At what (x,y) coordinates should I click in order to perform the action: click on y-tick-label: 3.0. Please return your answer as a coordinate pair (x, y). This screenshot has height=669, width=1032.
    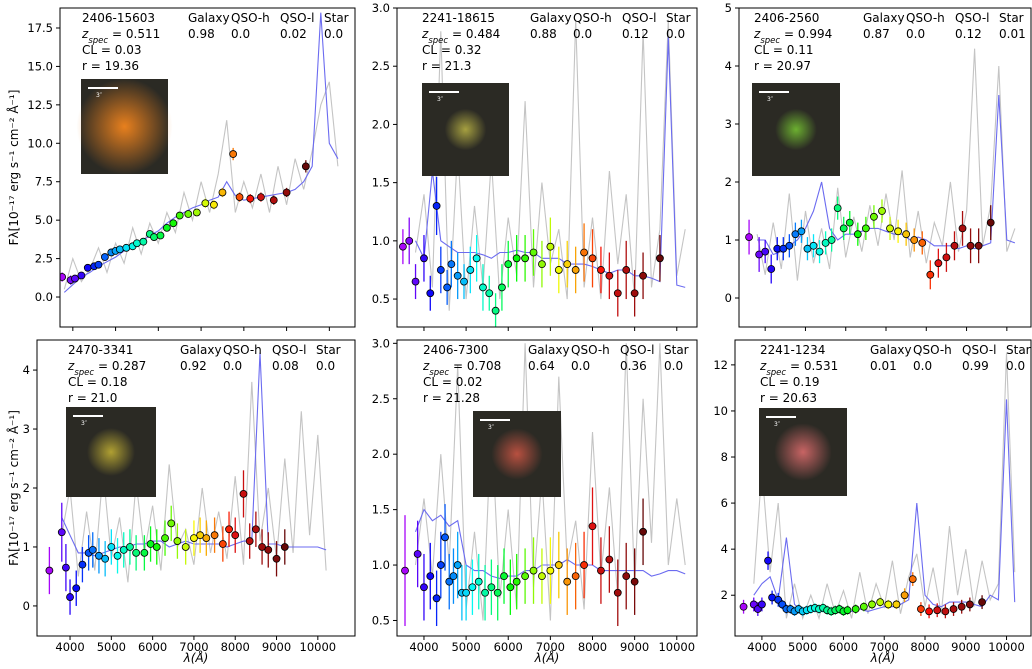
    Looking at the image, I should click on (381, 8).